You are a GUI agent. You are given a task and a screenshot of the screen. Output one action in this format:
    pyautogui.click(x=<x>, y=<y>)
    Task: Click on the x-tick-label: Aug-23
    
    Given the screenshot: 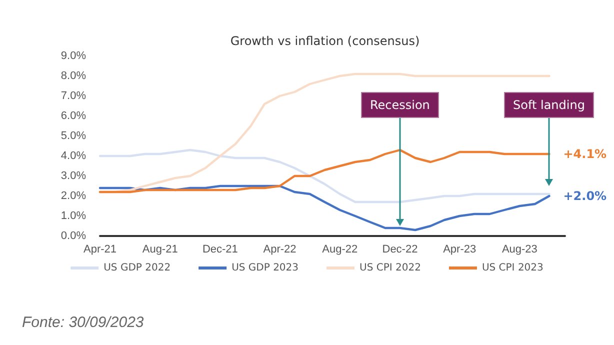 What is the action you would take?
    pyautogui.click(x=520, y=250)
    